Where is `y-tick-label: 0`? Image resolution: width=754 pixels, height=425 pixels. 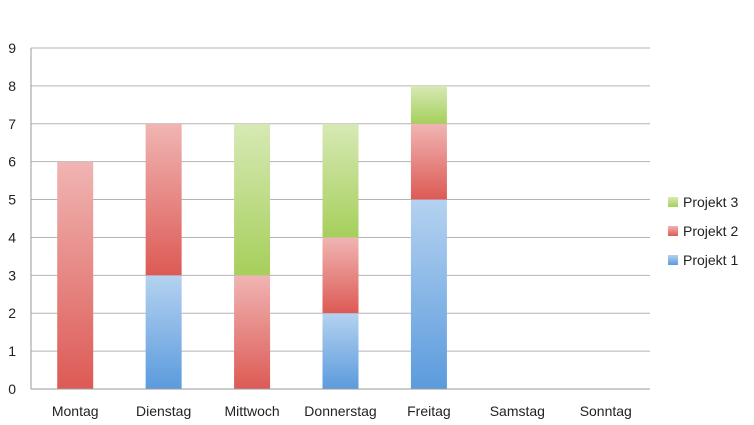 y-tick-label: 0 is located at coordinates (12, 389).